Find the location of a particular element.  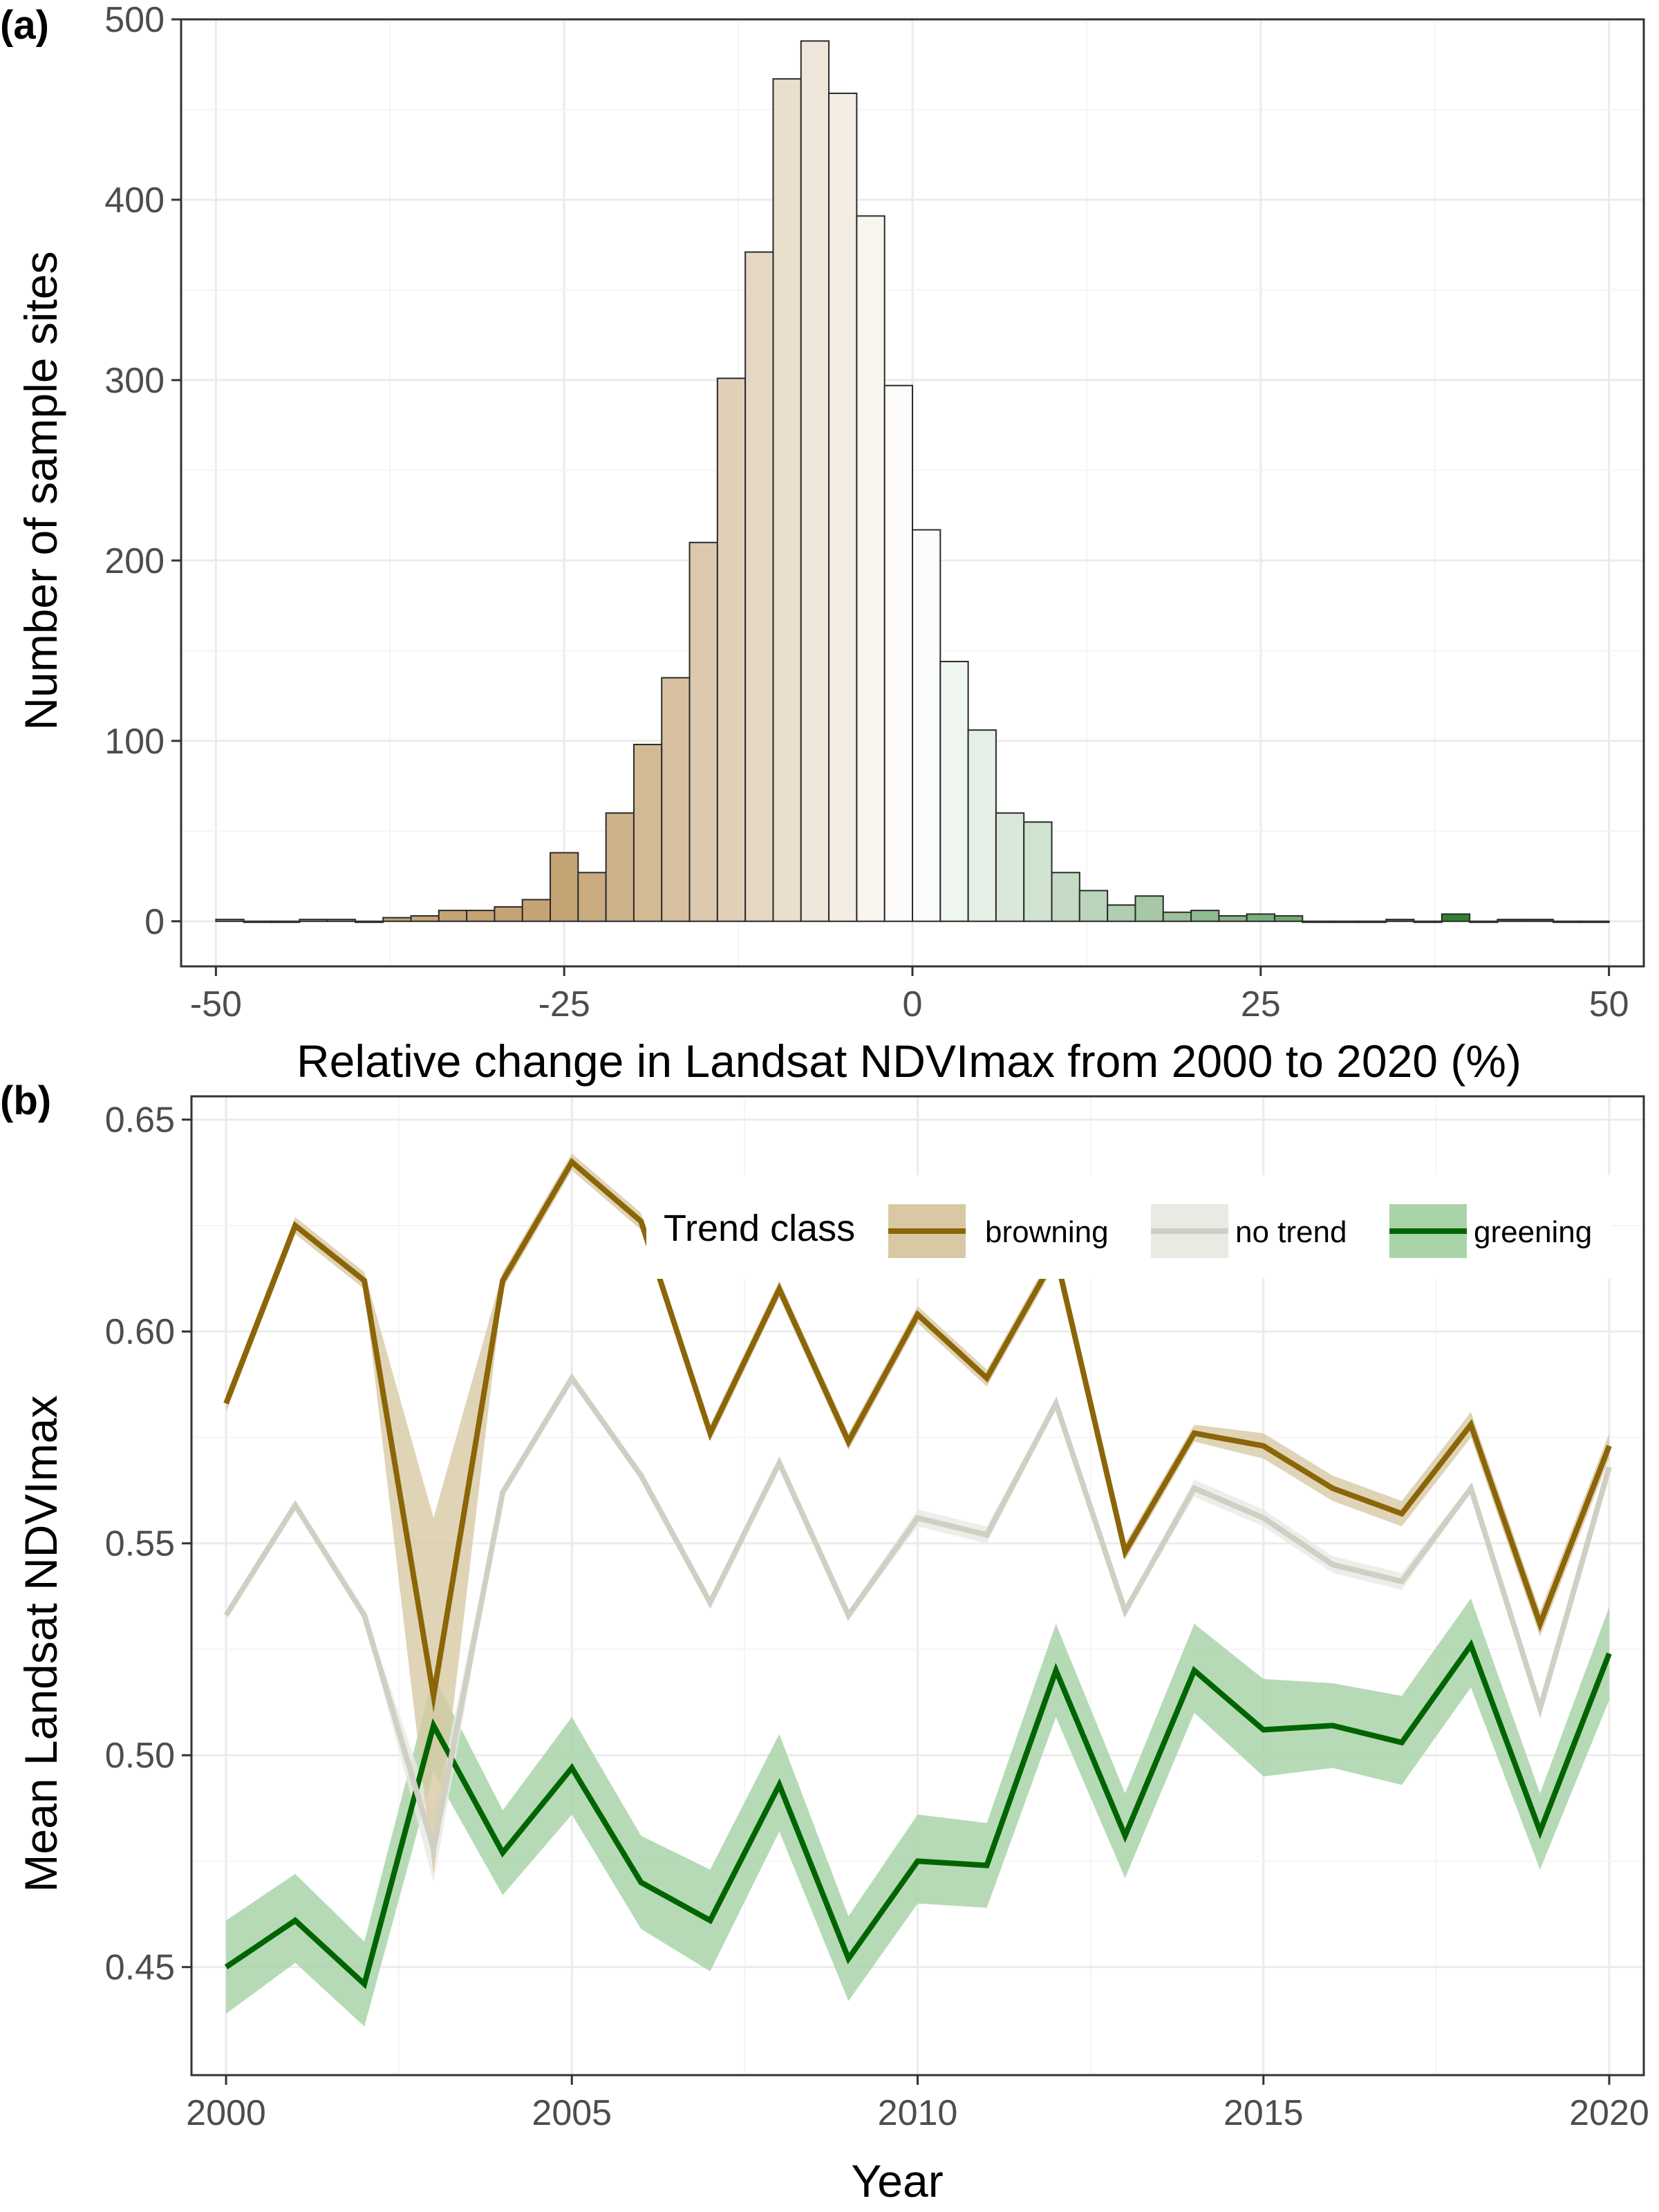

panel-b-tag: (b) is located at coordinates (26, 1100).